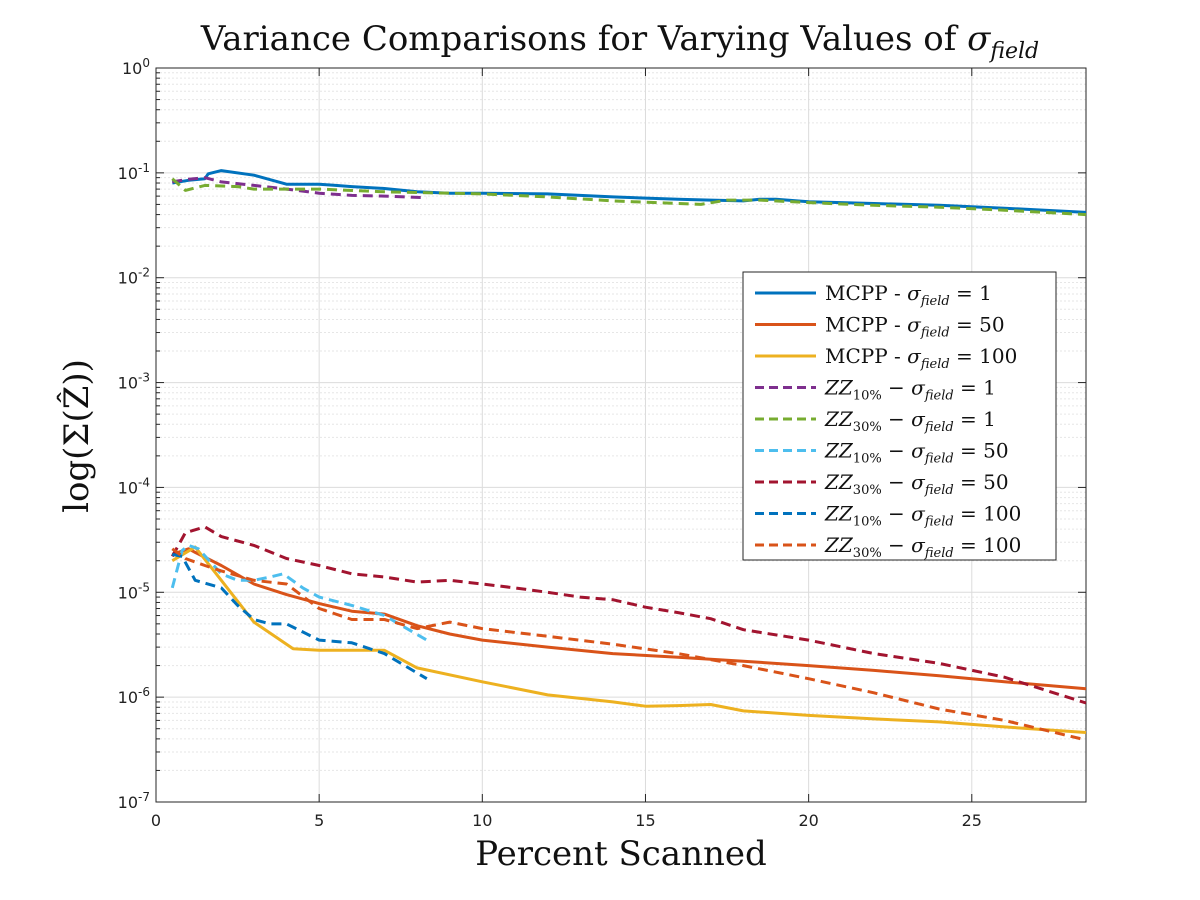 The height and width of the screenshot is (900, 1200). Describe the element at coordinates (156, 820) in the screenshot. I see `x-tick-label: 0` at that location.